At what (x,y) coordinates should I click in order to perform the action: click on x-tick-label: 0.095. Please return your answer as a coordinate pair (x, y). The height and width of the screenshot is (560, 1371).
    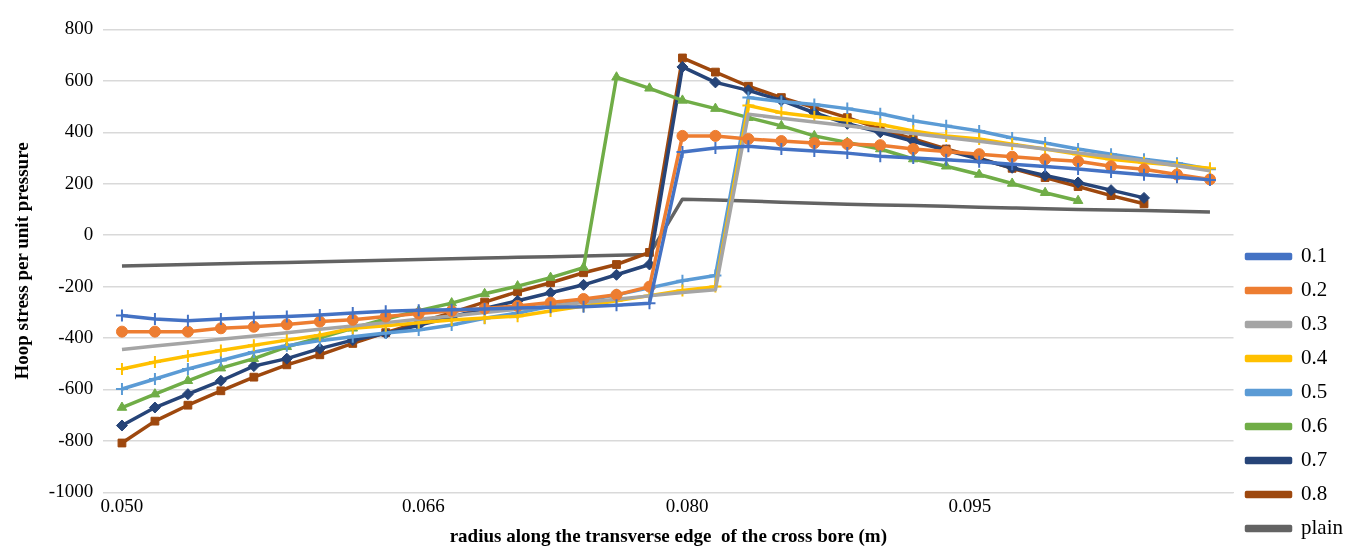
    Looking at the image, I should click on (970, 505).